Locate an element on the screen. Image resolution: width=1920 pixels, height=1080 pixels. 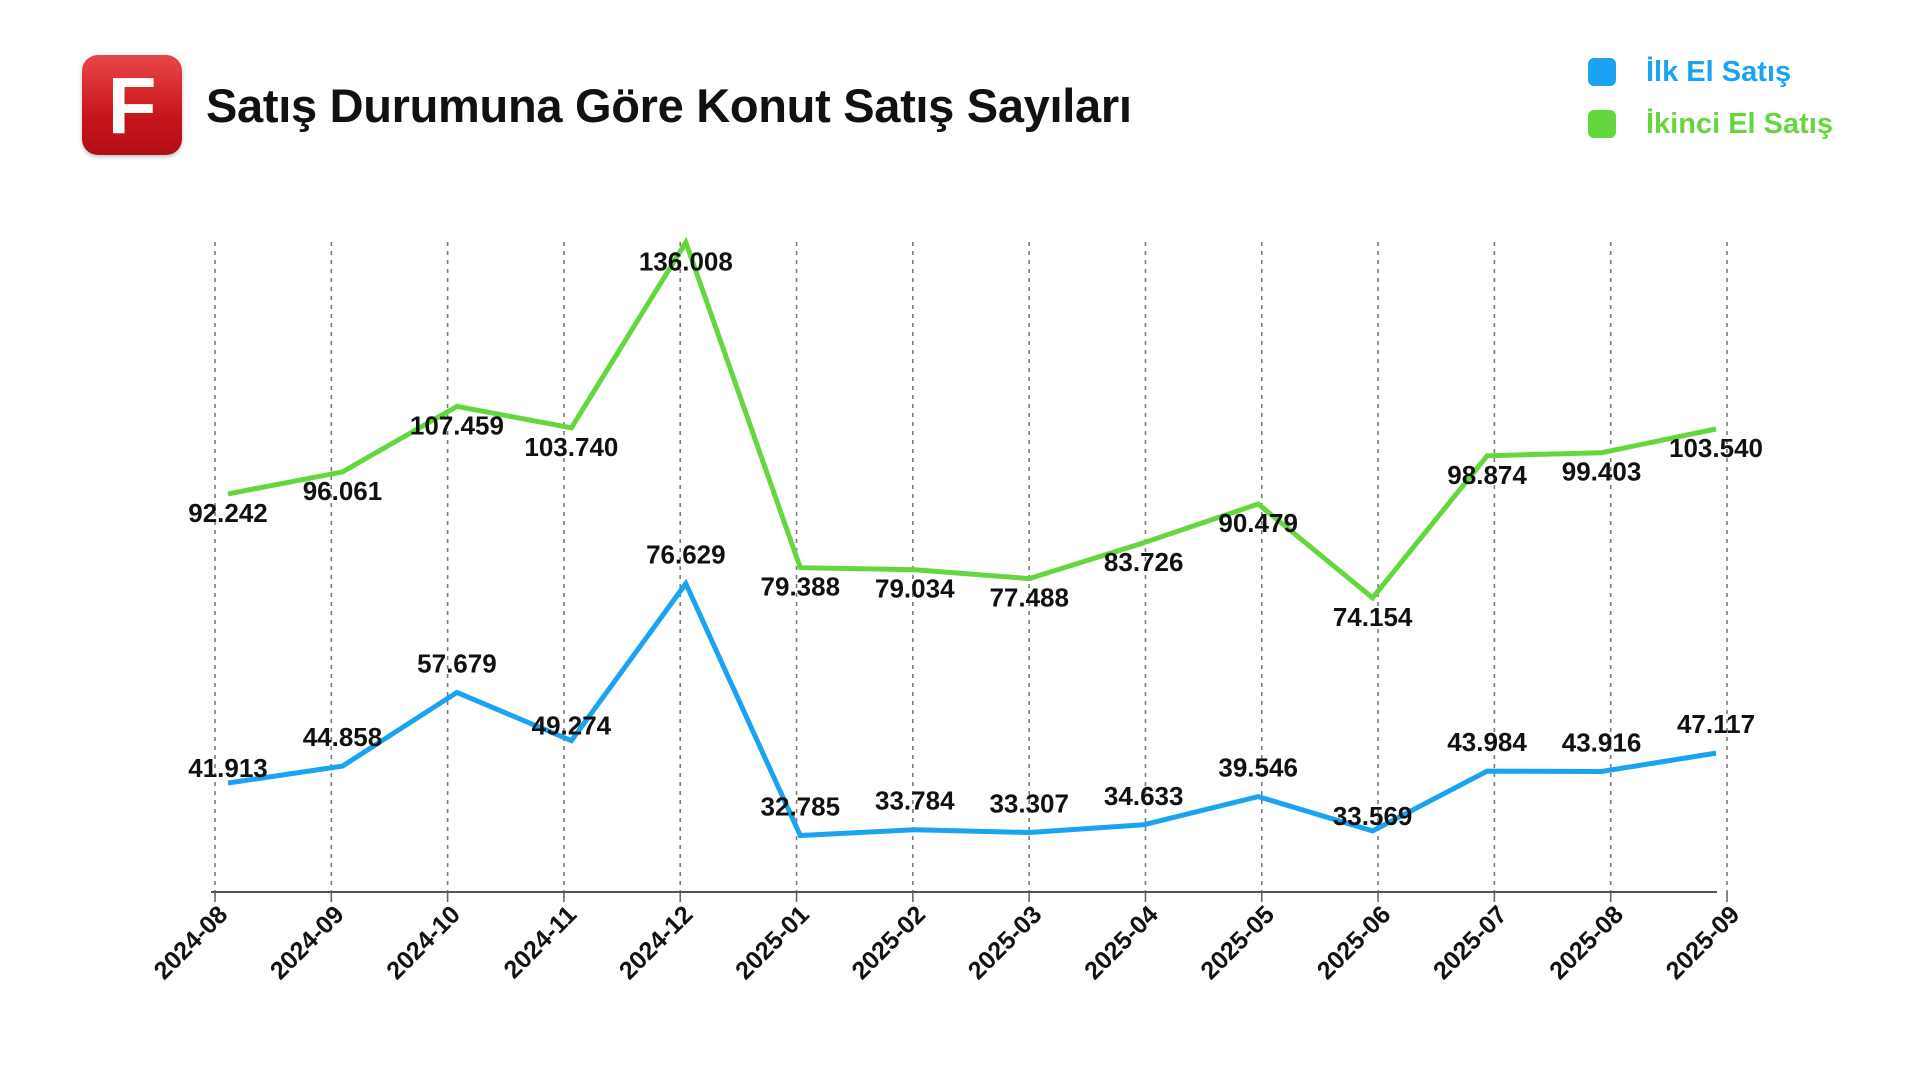
x-tick-label-2025-07: 2025-07 is located at coordinates (1470, 942).